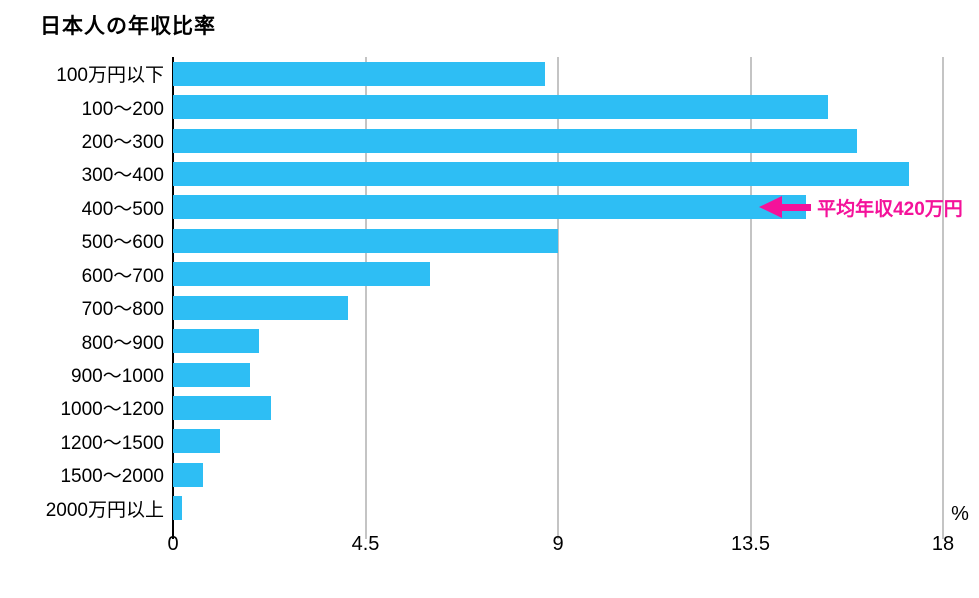 The height and width of the screenshot is (598, 979). I want to click on annotation-text: 平均年収420万円, so click(890, 209).